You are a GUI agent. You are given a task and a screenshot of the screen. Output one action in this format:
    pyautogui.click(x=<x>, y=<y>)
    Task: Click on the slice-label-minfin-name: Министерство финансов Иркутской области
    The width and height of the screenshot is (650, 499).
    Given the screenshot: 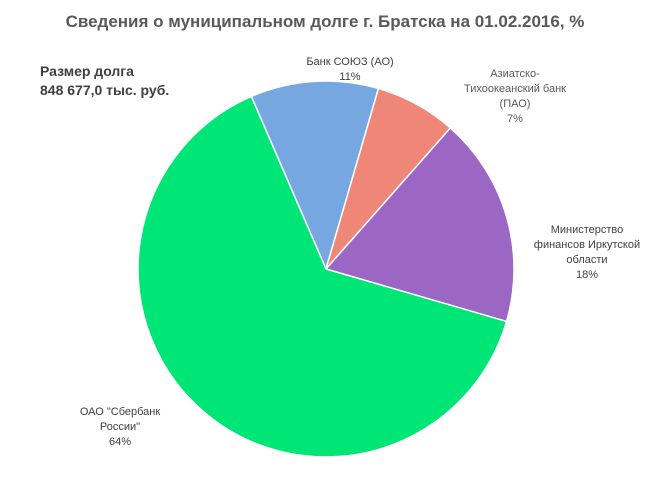 What is the action you would take?
    pyautogui.click(x=587, y=245)
    